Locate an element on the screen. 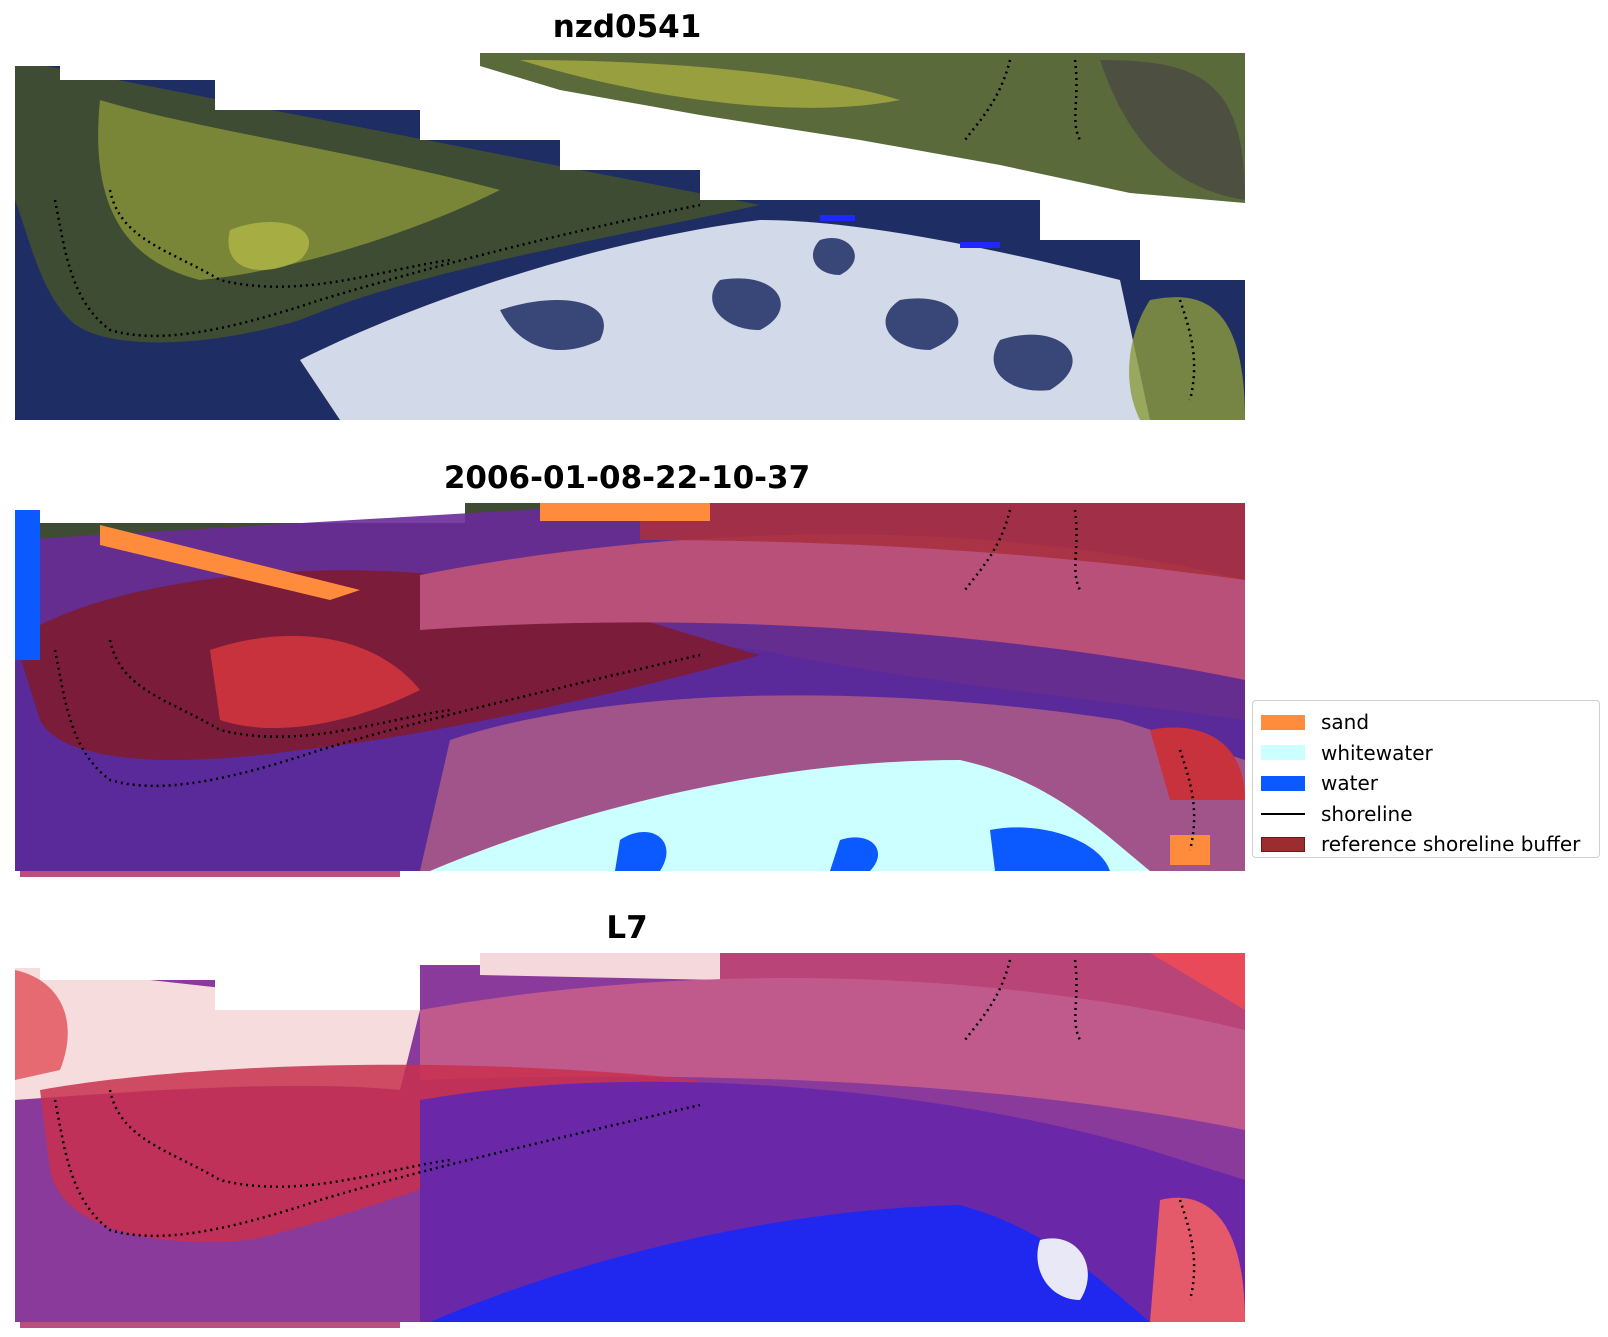  legend-item-sand: sand is located at coordinates (1430, 722).